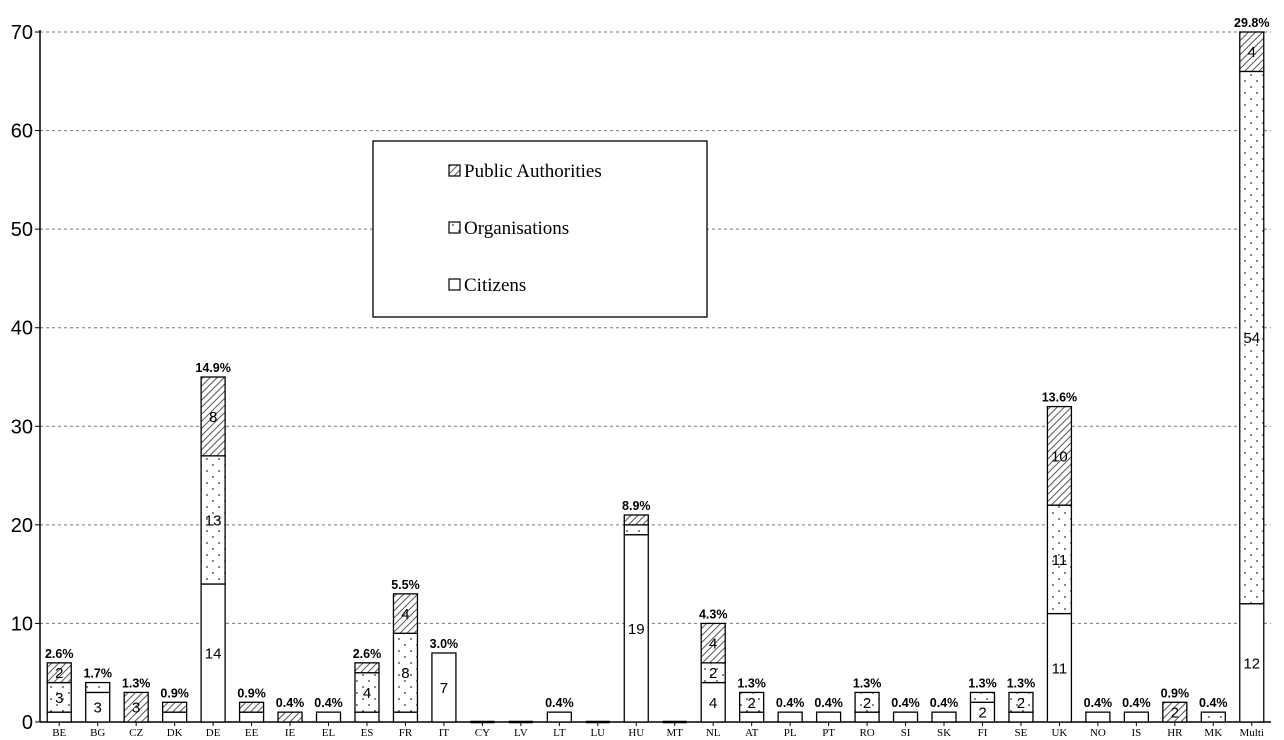 Image resolution: width=1284 pixels, height=740 pixels. Describe the element at coordinates (59, 733) in the screenshot. I see `x-category-label: BE` at that location.